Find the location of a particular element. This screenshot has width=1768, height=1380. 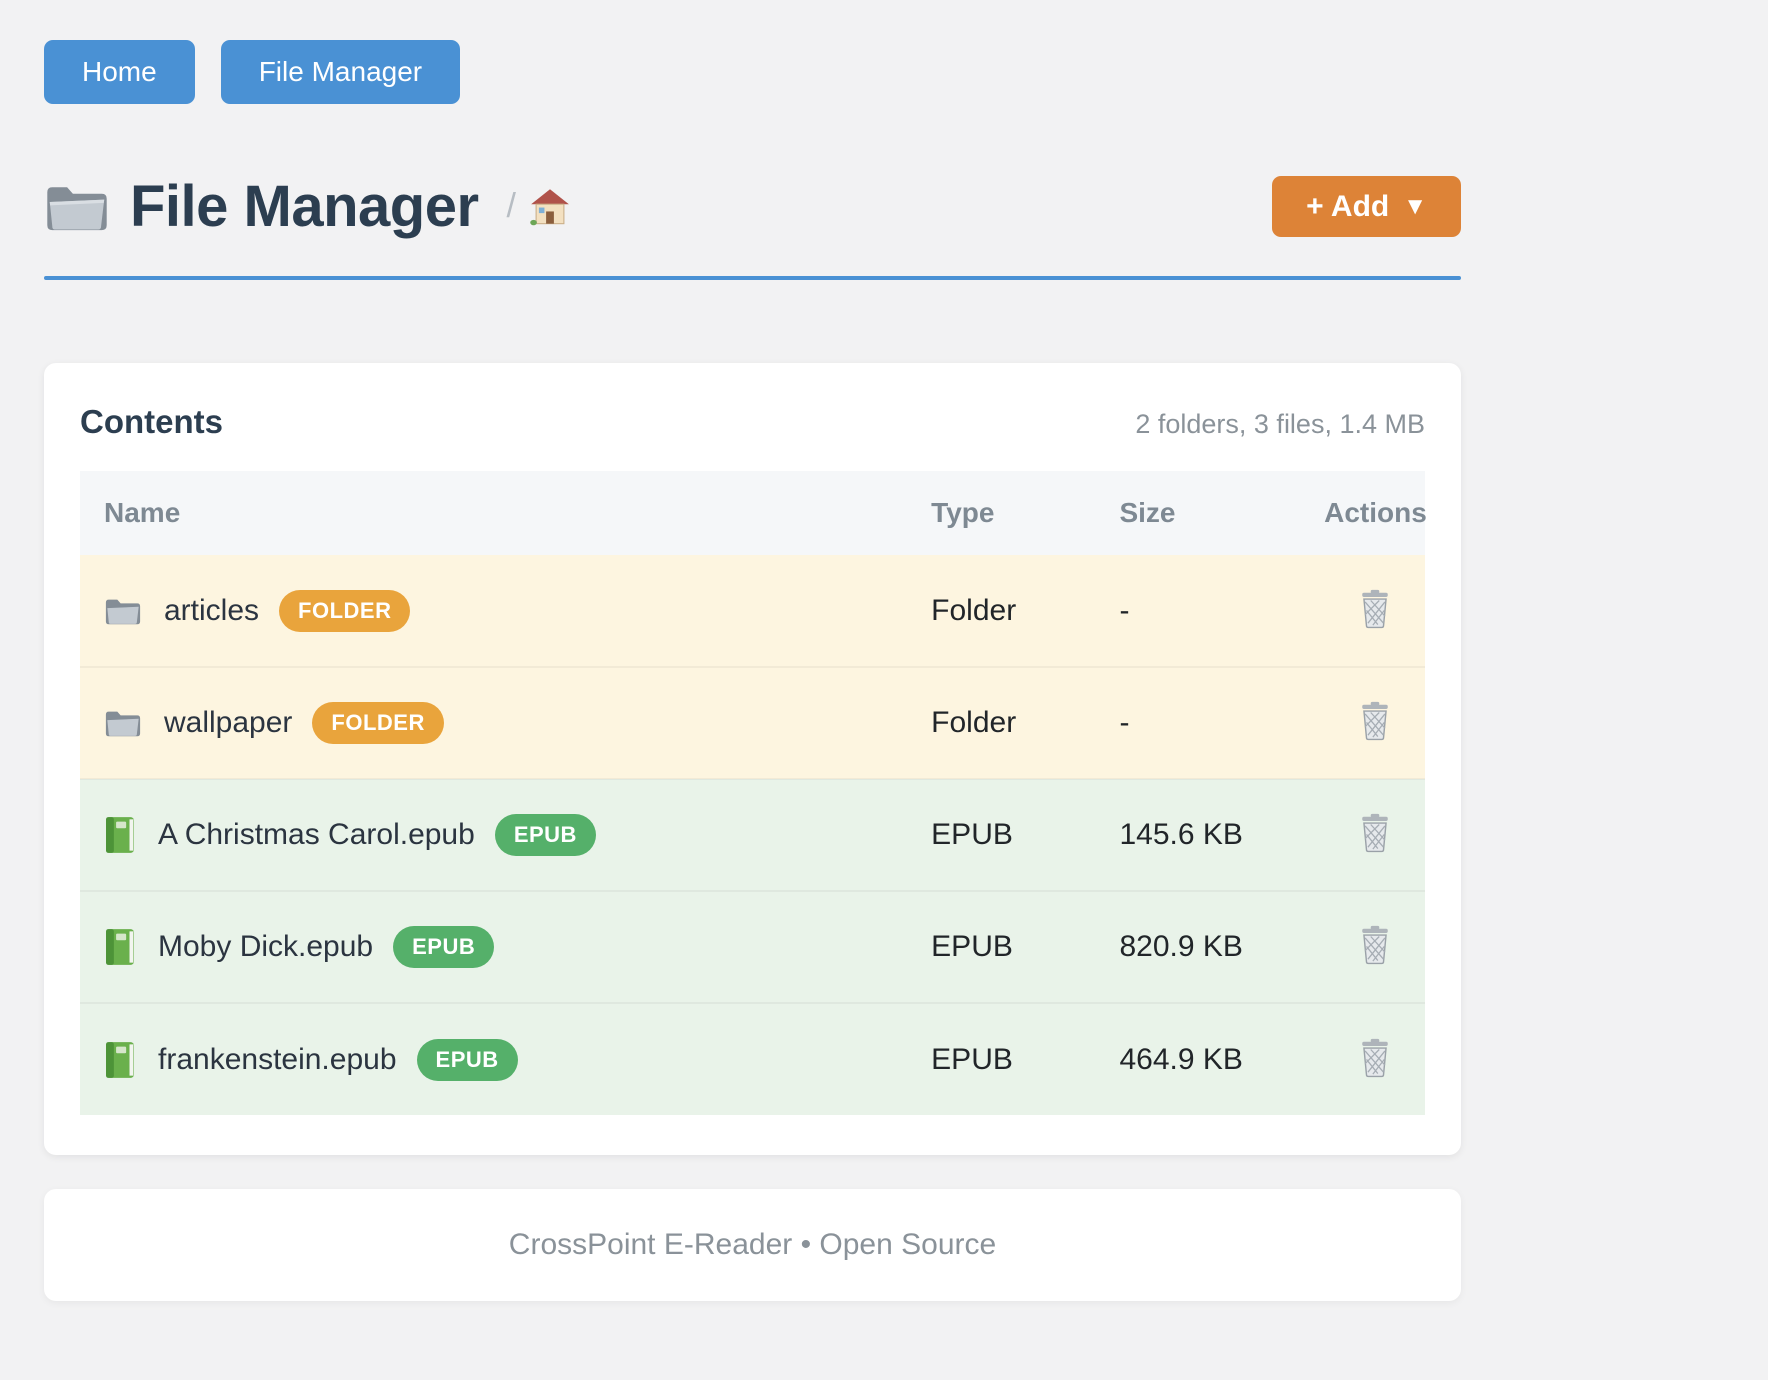

page-header: File Manager / + Add ▼ is located at coordinates (752, 206).